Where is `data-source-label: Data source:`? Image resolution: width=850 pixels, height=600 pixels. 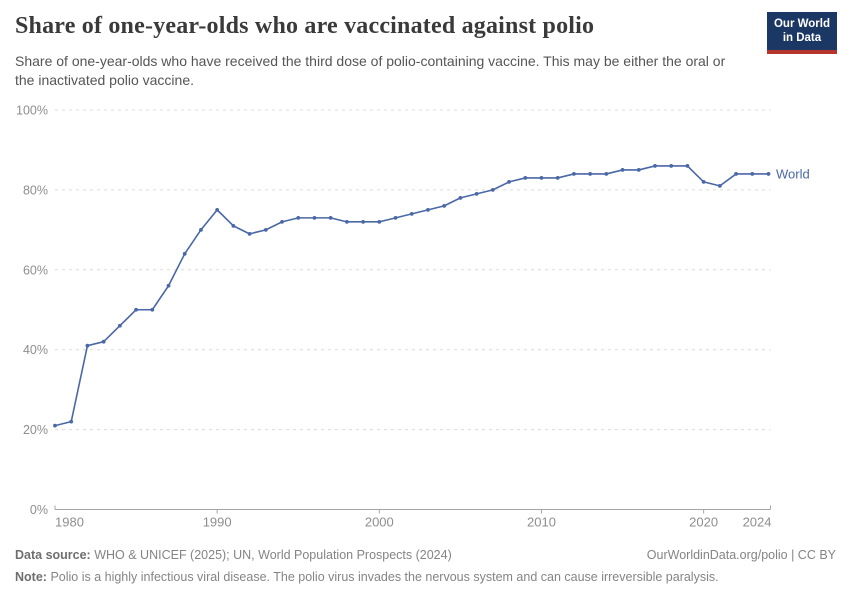
data-source-label: Data source: is located at coordinates (53, 555).